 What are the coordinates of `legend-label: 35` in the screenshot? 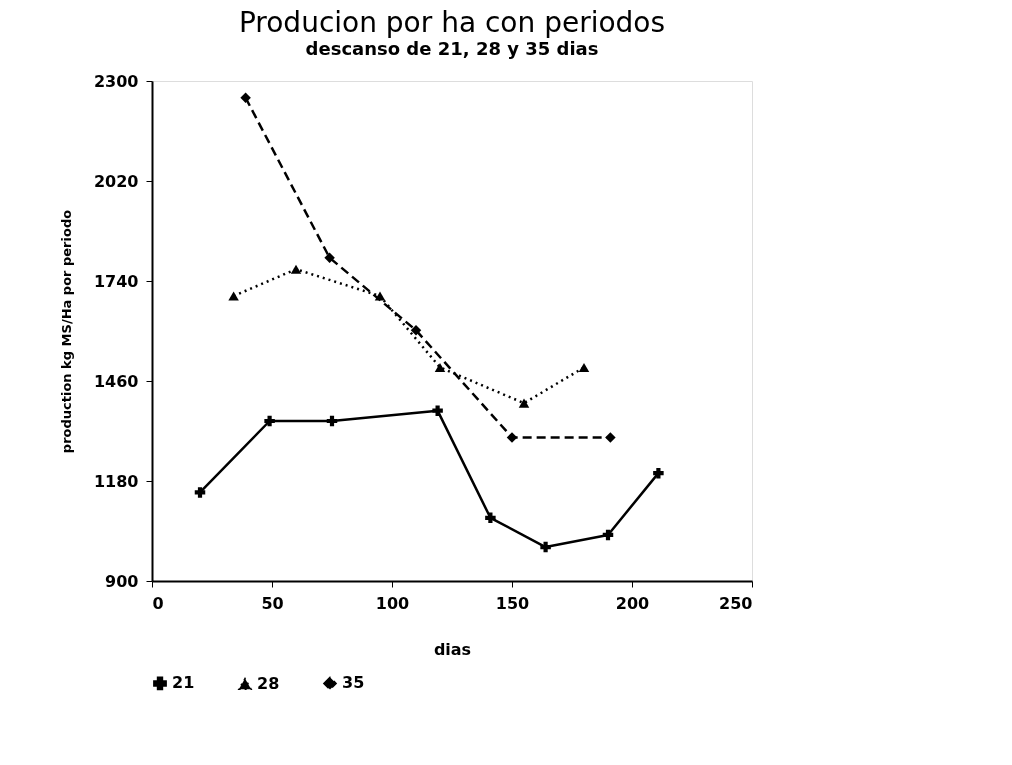 It's located at (353, 683).